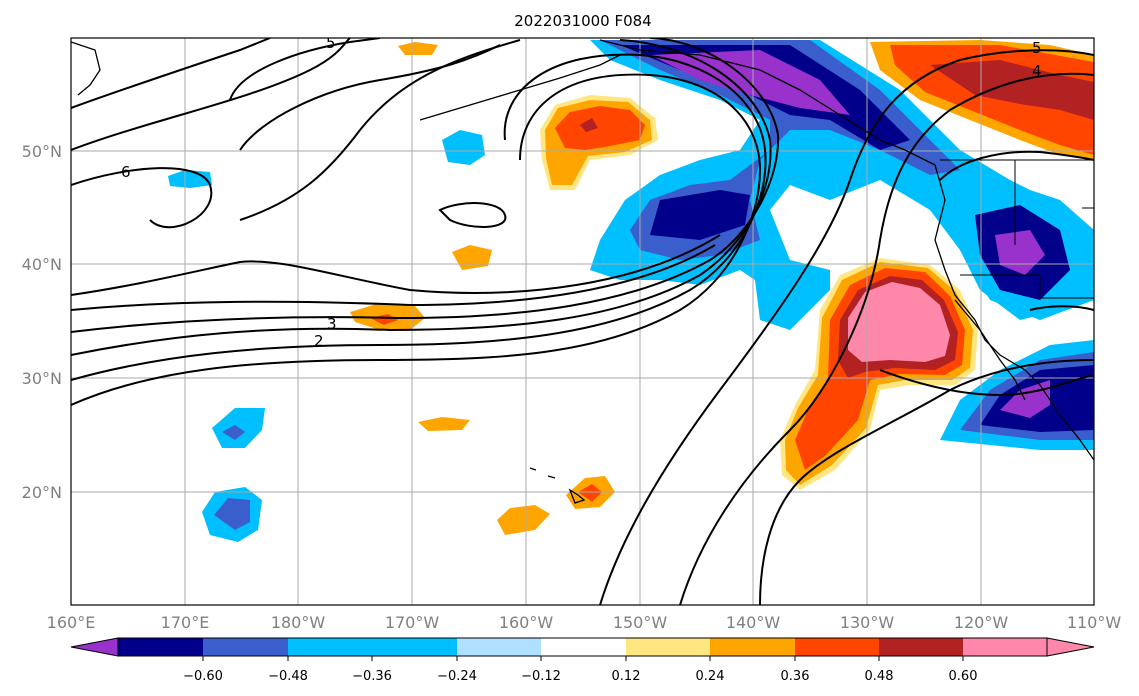  I want to click on positive-anomaly-south-hawaii, so click(523, 520).